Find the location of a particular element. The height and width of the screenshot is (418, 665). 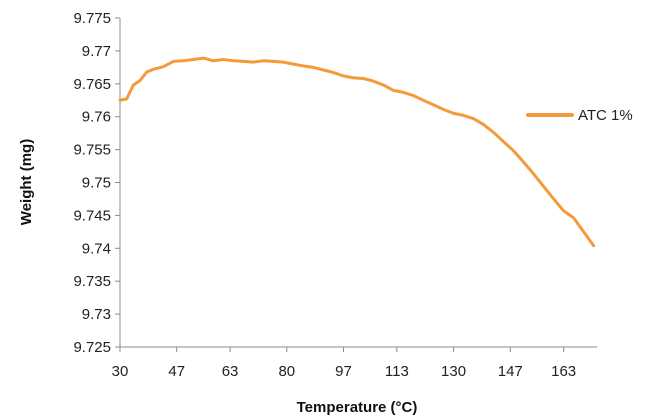

y-tick-label: 9.755 is located at coordinates (92, 150).